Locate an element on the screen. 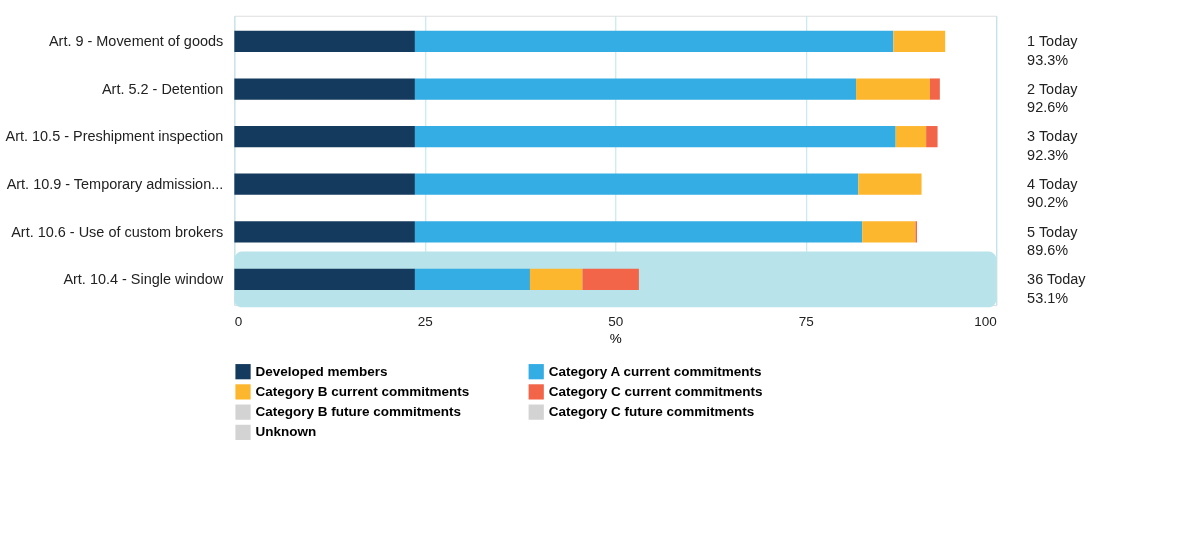 This screenshot has height=541, width=1192. x-tick-label: 25 is located at coordinates (425, 321).